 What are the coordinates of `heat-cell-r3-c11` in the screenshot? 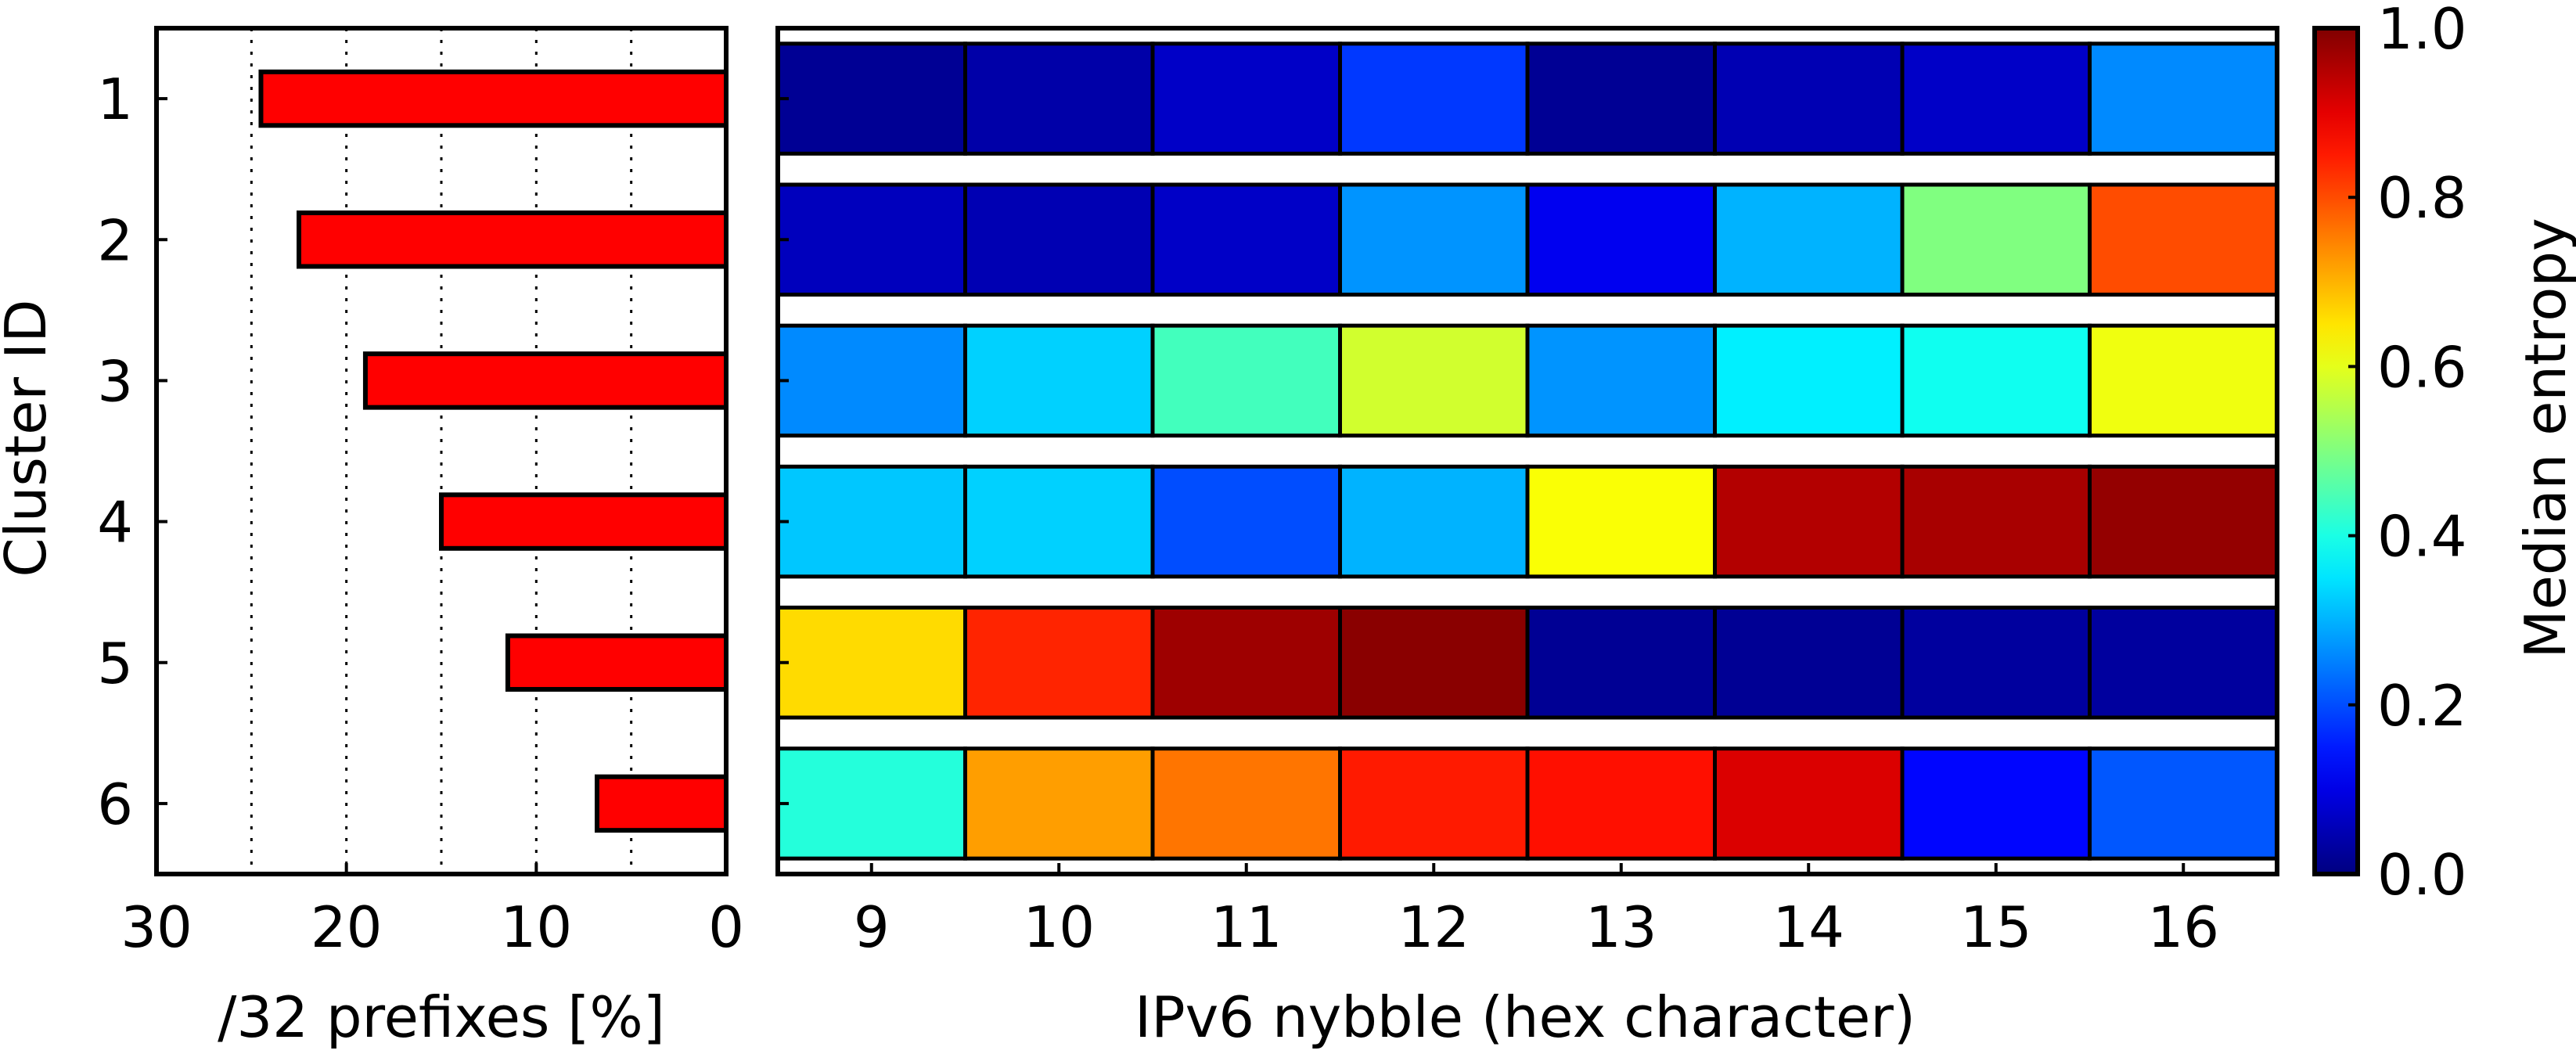 It's located at (1246, 381).